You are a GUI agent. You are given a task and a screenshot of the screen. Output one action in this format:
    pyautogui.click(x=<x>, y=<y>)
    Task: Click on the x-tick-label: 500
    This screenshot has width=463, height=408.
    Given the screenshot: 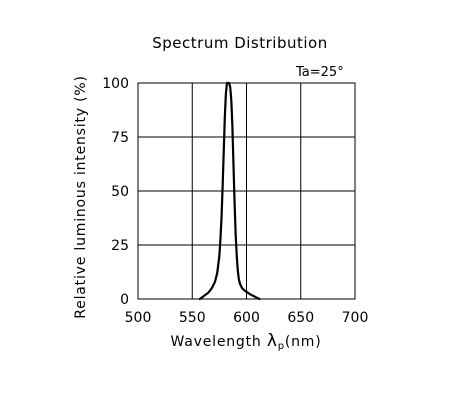 What is the action you would take?
    pyautogui.click(x=138, y=318)
    